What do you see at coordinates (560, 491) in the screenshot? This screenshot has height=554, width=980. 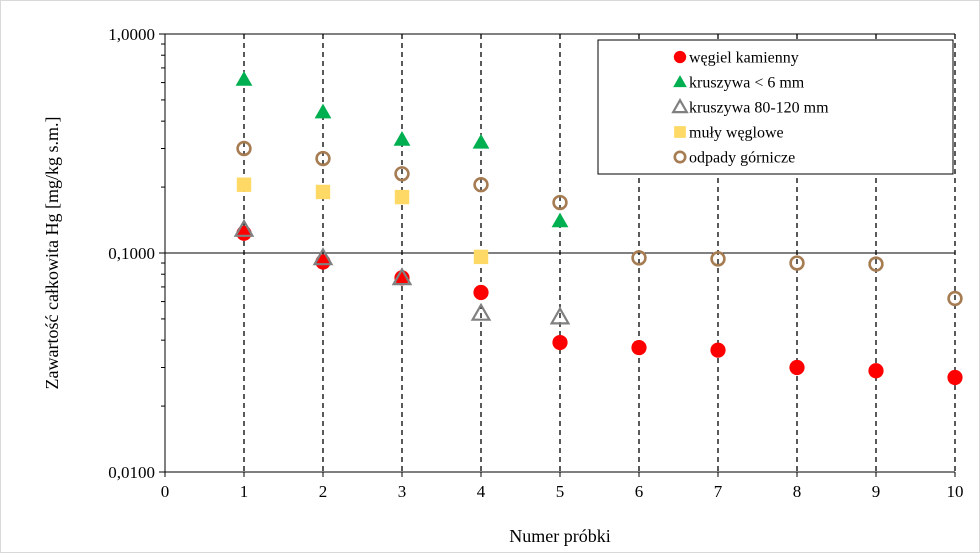 I see `x-tick-label: 5` at bounding box center [560, 491].